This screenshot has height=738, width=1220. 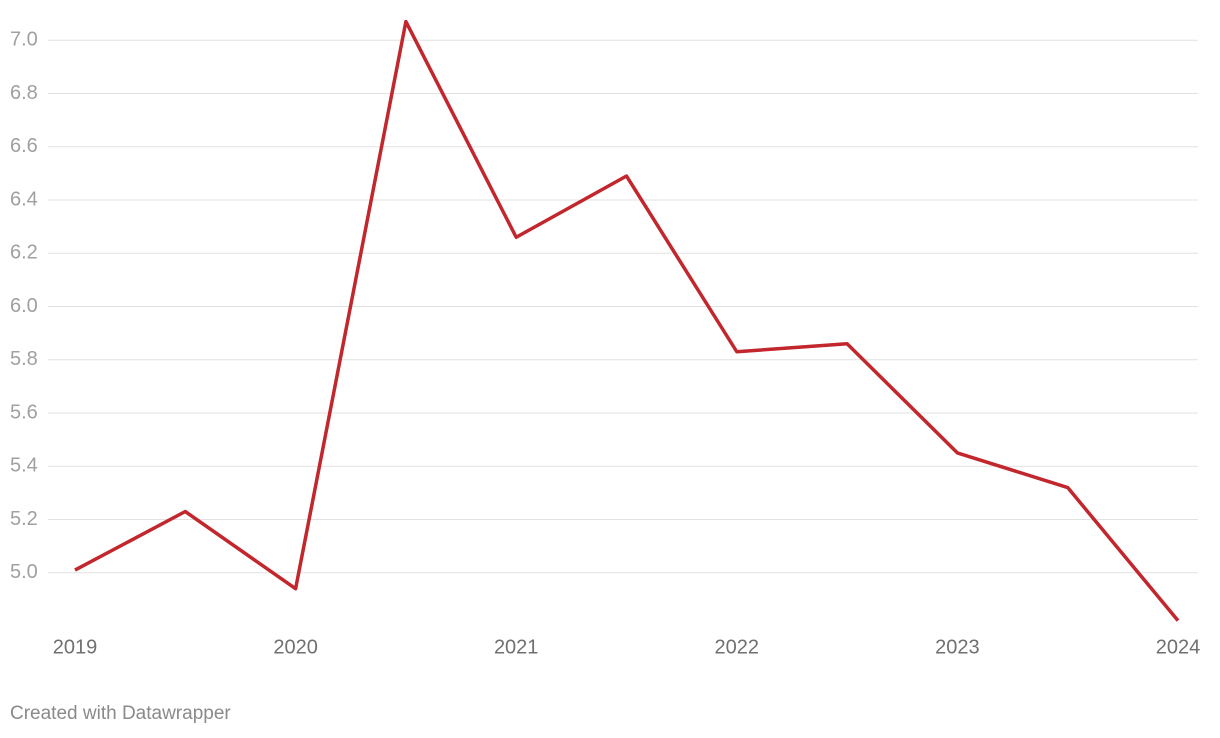 I want to click on y-tick-label: 5.0, so click(x=24, y=572).